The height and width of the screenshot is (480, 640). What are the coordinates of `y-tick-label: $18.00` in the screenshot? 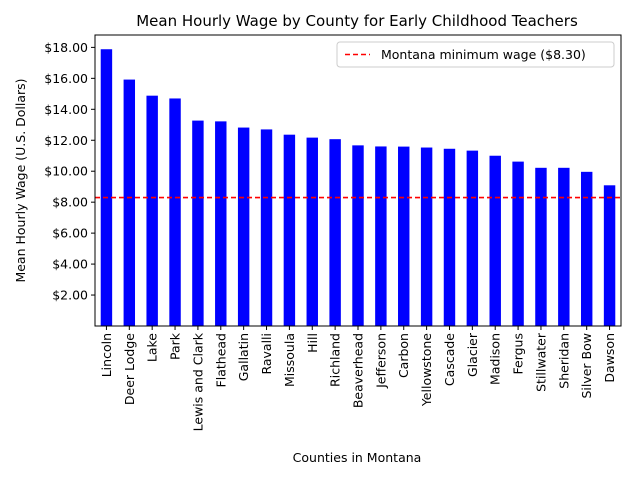 It's located at (66, 47).